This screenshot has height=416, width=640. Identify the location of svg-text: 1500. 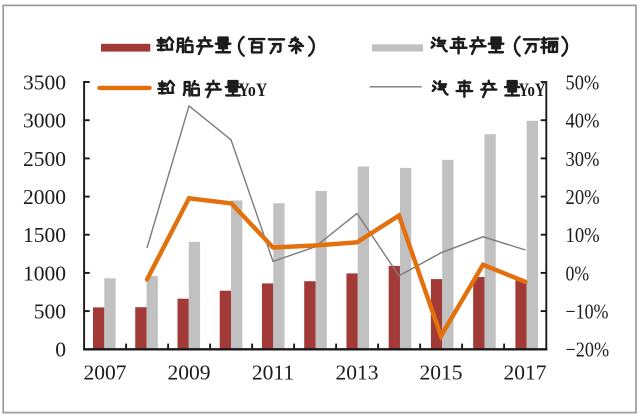
(44, 235).